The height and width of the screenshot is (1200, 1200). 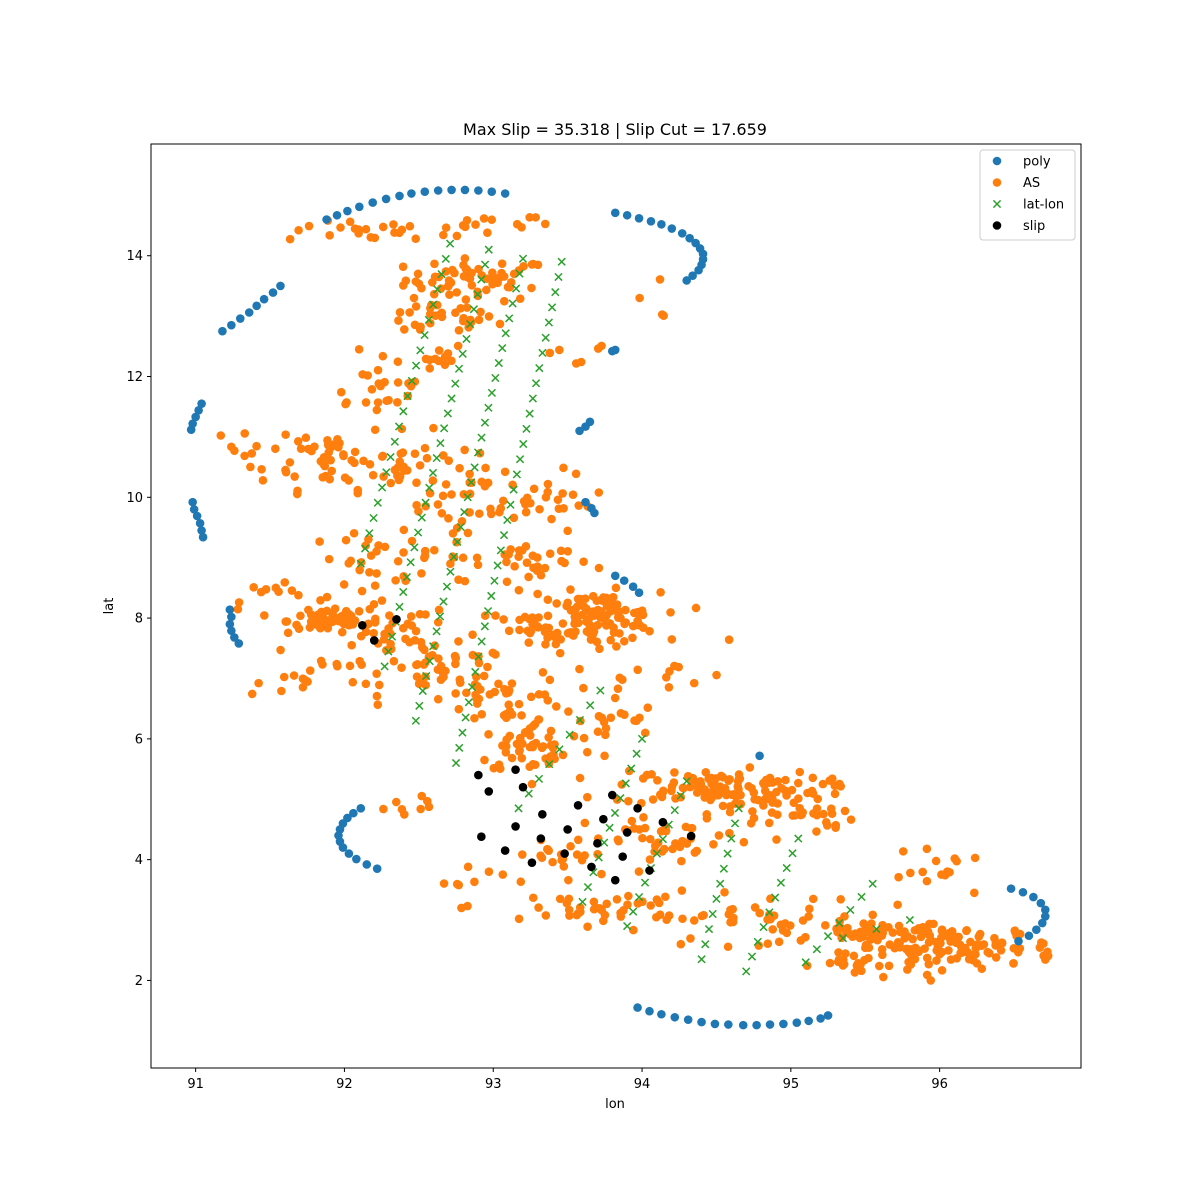 I want to click on legend: poly AS lat-lon slip, so click(x=1027, y=195).